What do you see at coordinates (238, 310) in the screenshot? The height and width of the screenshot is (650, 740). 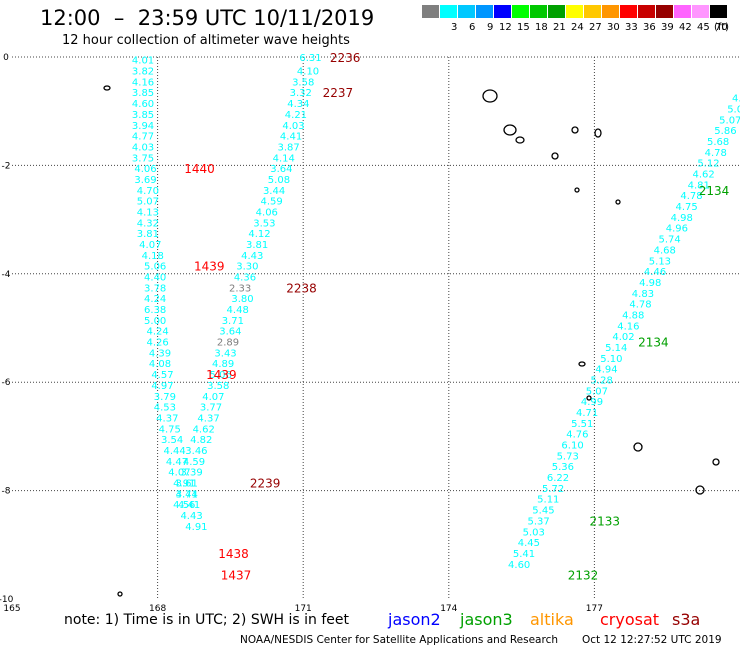 I see `wave-height-value: 4.48` at bounding box center [238, 310].